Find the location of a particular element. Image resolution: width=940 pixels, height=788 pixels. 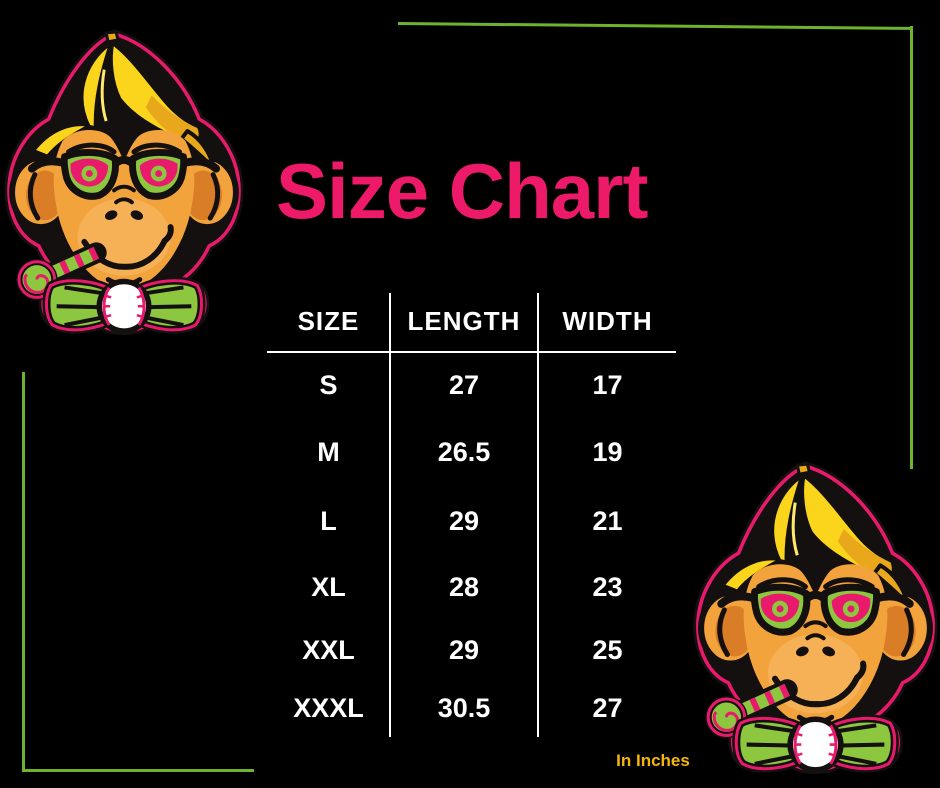

table-cell-length: 30.5 is located at coordinates (464, 708).